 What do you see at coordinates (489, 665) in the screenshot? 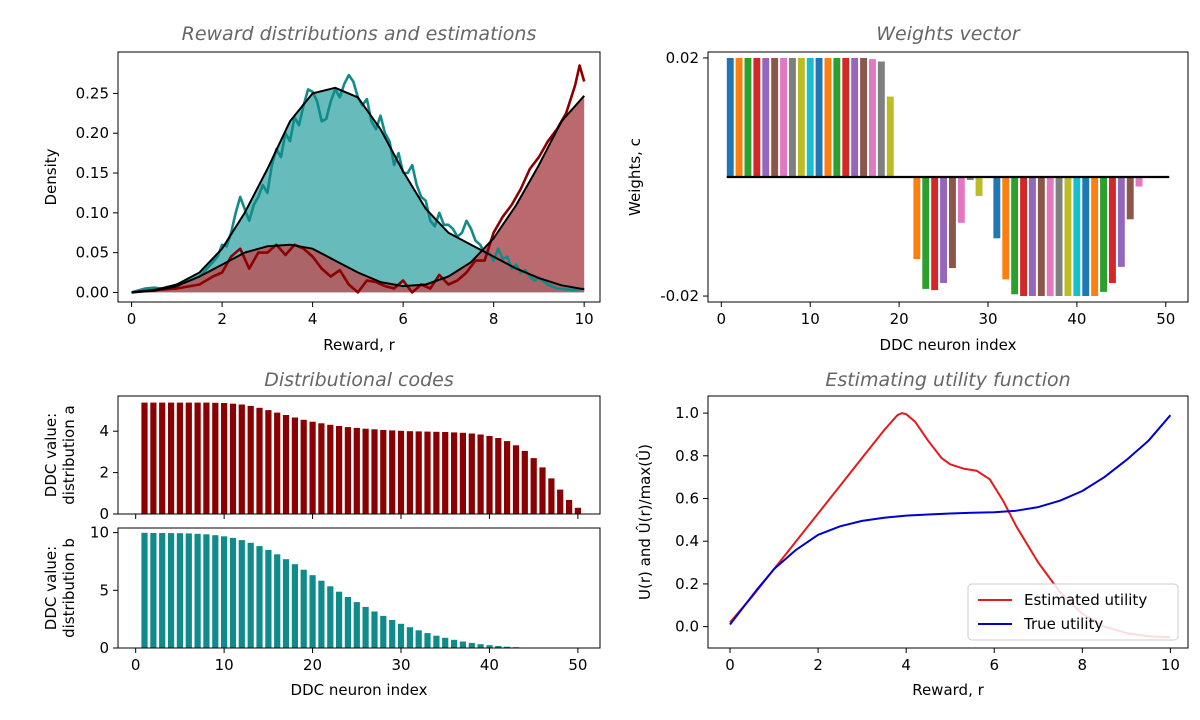
I see `x-tick-label: 40` at bounding box center [489, 665].